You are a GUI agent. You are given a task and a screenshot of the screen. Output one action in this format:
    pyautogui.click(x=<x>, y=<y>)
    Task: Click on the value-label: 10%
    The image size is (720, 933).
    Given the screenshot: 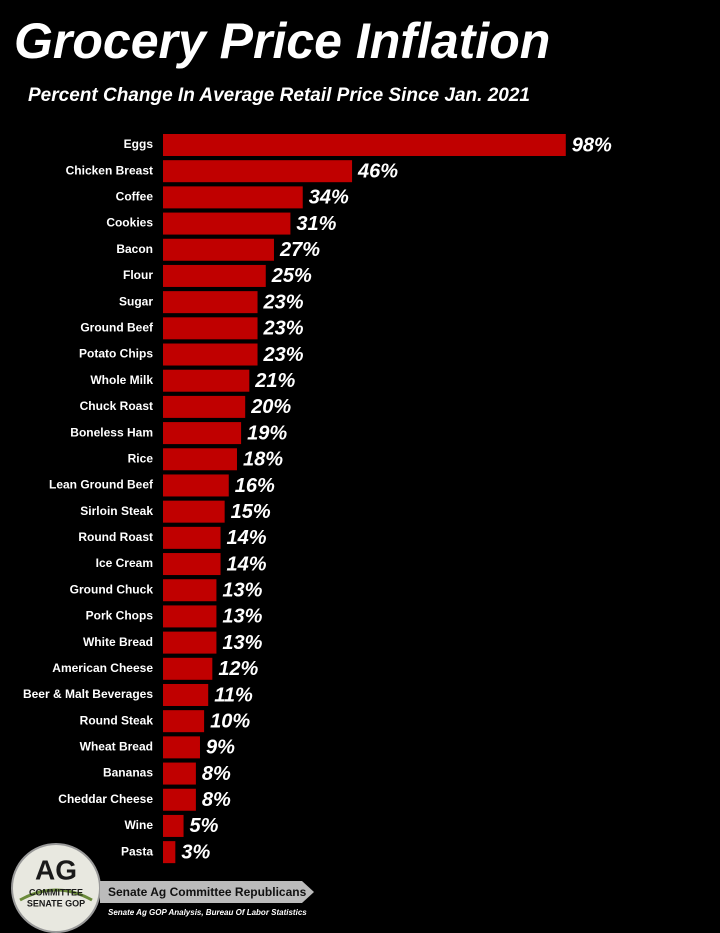 What is the action you would take?
    pyautogui.click(x=230, y=721)
    